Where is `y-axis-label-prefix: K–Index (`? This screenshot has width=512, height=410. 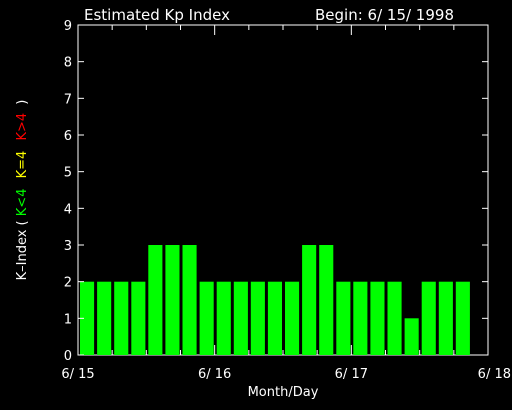
y-axis-label-prefix: K–Index ( is located at coordinates (22, 250).